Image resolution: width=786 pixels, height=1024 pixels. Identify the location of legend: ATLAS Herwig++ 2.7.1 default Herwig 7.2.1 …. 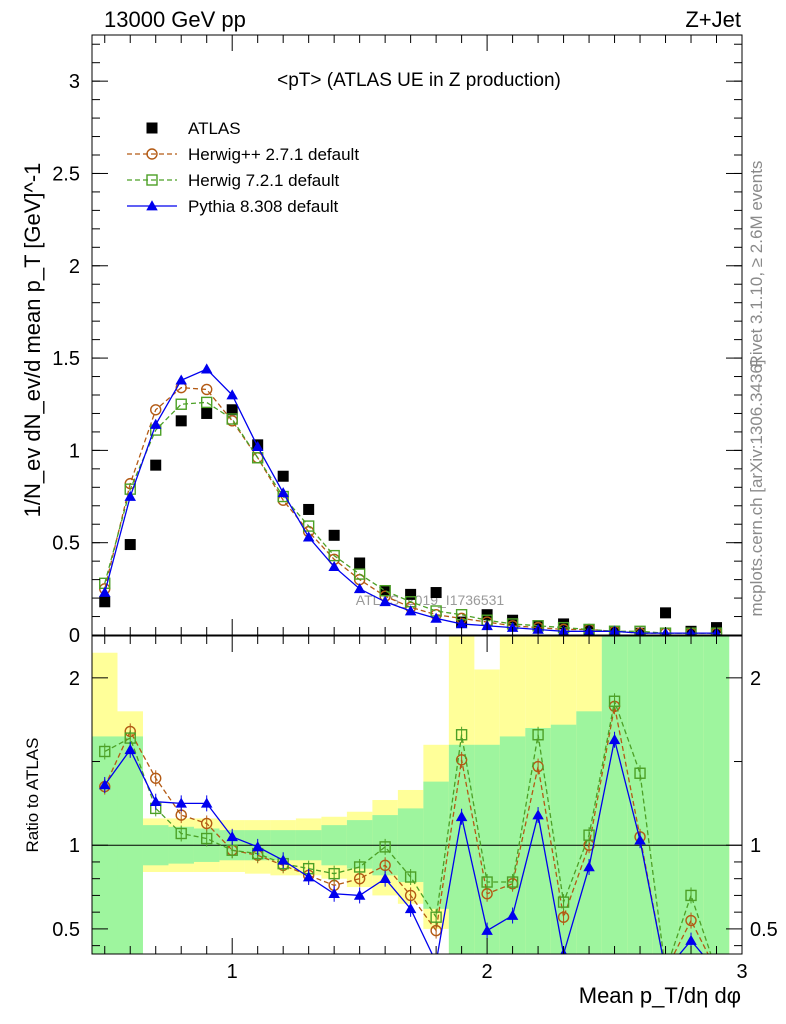
(243, 167).